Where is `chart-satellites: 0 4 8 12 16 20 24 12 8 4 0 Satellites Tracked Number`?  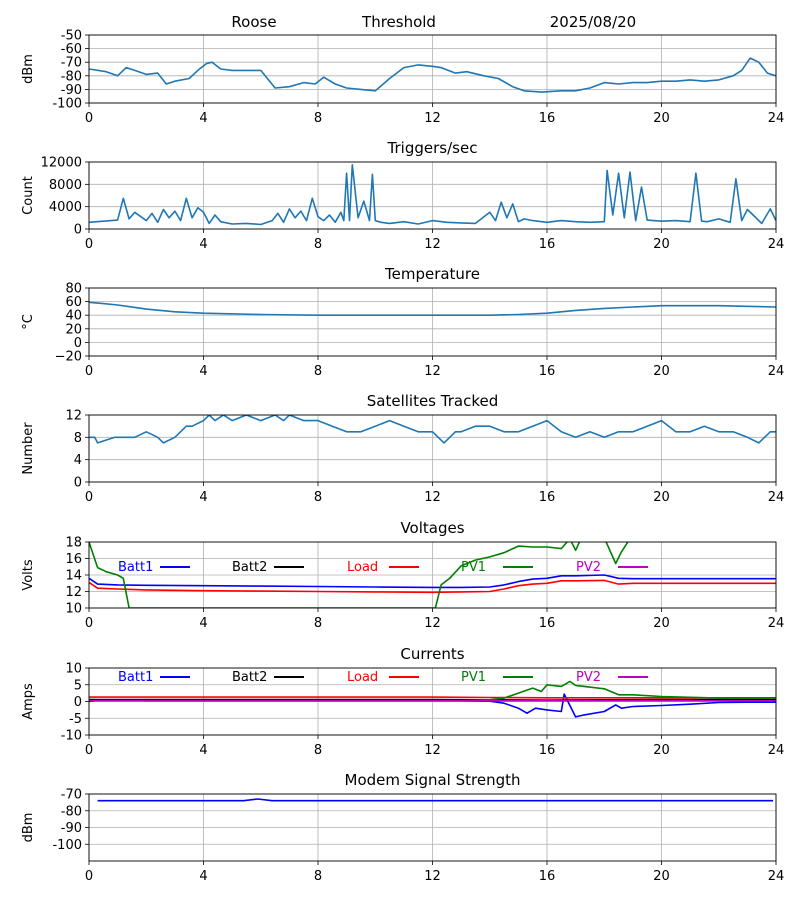 chart-satellites: 0 4 8 12 16 20 24 12 8 4 0 Satellites Tracked Number is located at coordinates (402, 448).